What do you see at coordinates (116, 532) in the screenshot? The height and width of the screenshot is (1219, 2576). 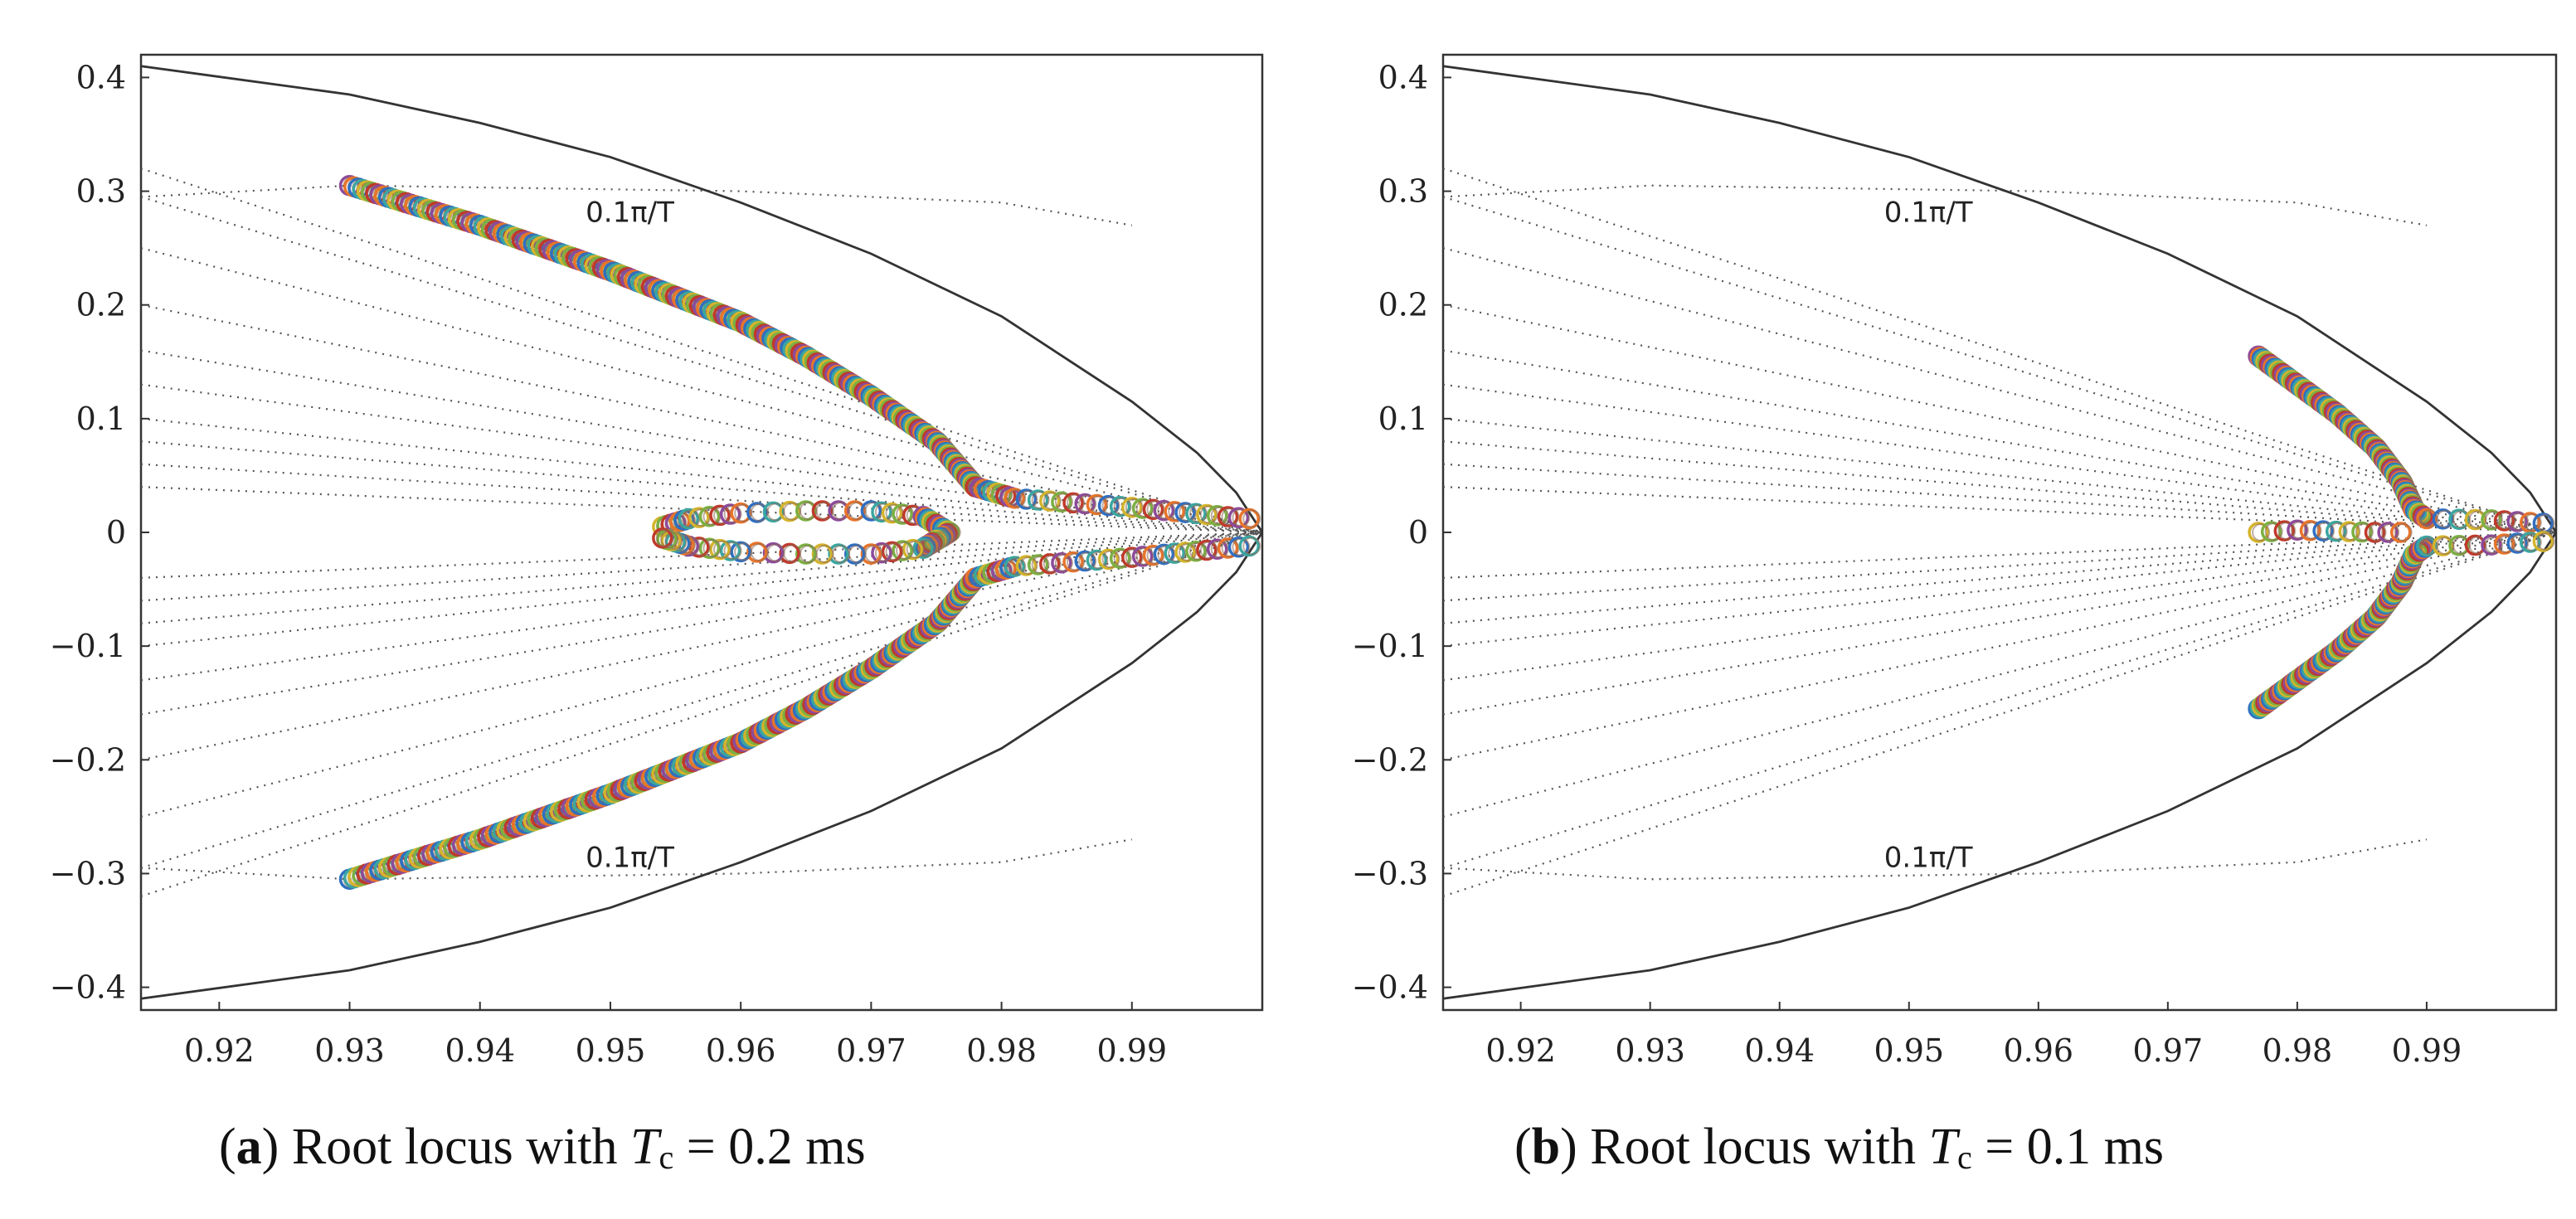 I see `y-tick-label: 0` at bounding box center [116, 532].